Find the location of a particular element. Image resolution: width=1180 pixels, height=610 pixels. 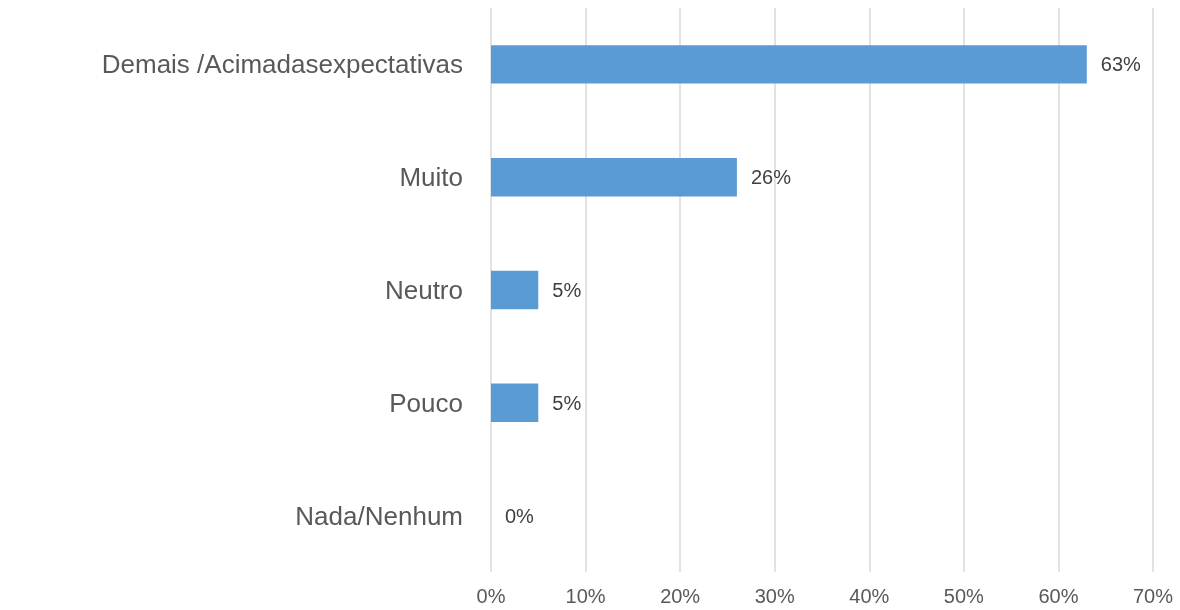

data-label: 63% is located at coordinates (1121, 64).